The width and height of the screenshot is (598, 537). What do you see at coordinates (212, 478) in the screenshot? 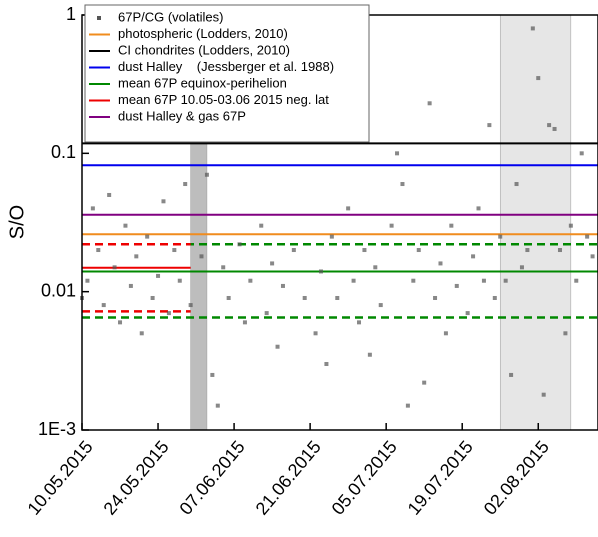
I see `x-tick-label: 07.06.2015` at bounding box center [212, 478].